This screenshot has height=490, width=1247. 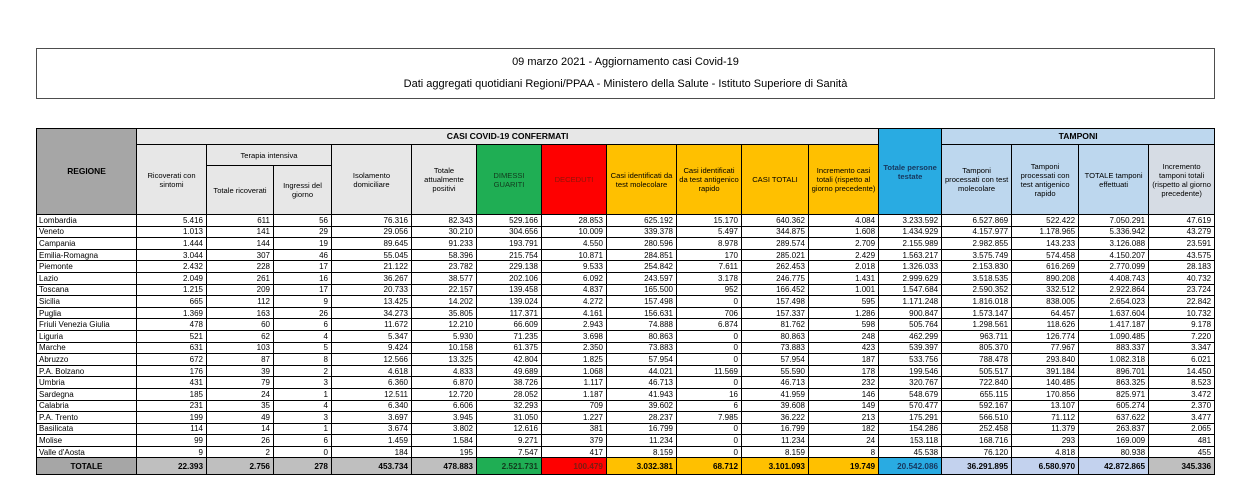 What do you see at coordinates (1114, 406) in the screenshot?
I see `cell-totale-tamponi-effettuati: 605.274` at bounding box center [1114, 406].